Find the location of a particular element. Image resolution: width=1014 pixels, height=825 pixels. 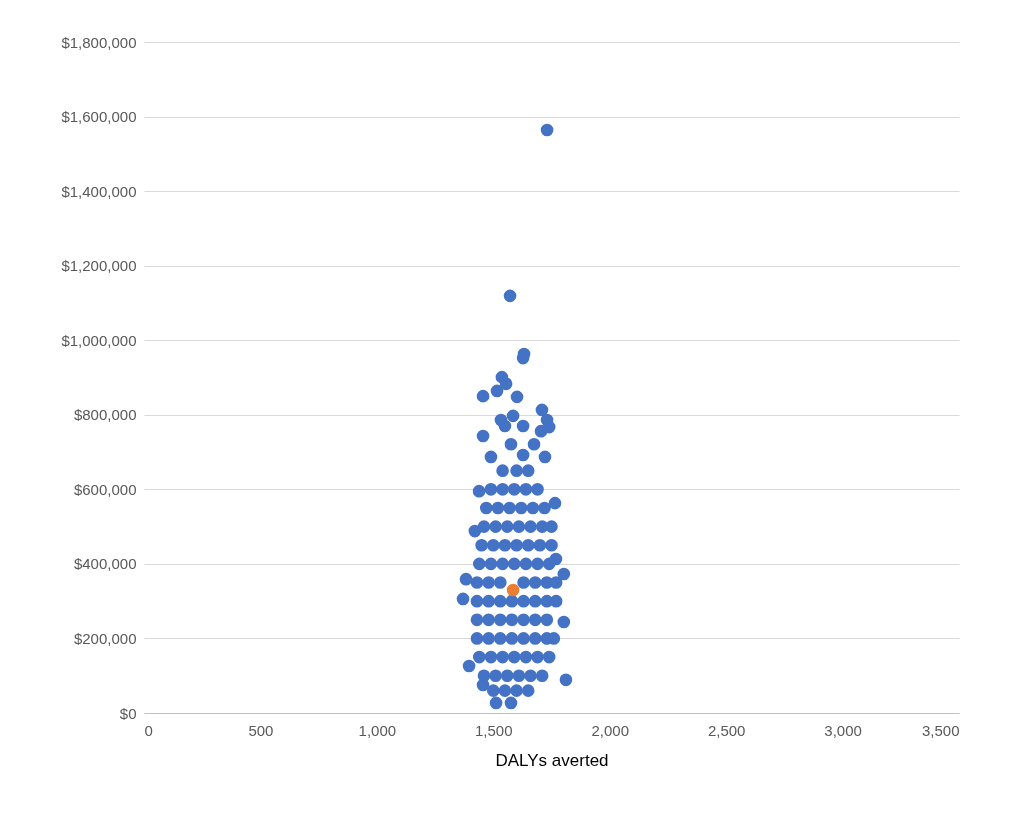

x-tick-label: 2,000 is located at coordinates (610, 730).